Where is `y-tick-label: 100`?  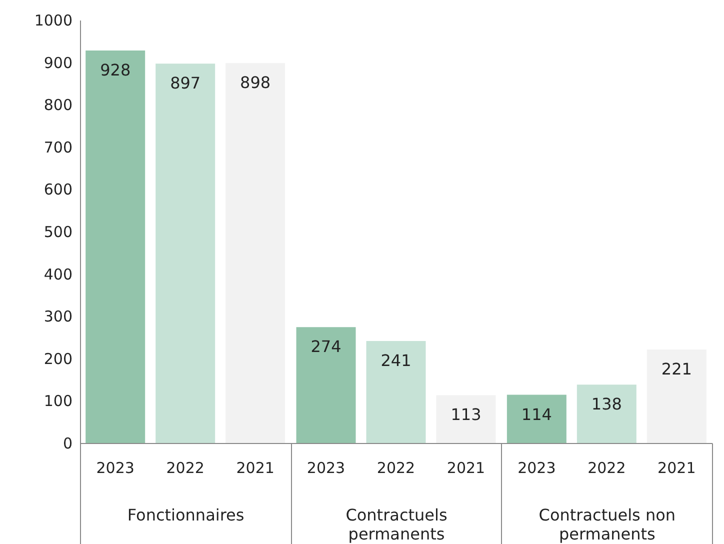 y-tick-label: 100 is located at coordinates (58, 401).